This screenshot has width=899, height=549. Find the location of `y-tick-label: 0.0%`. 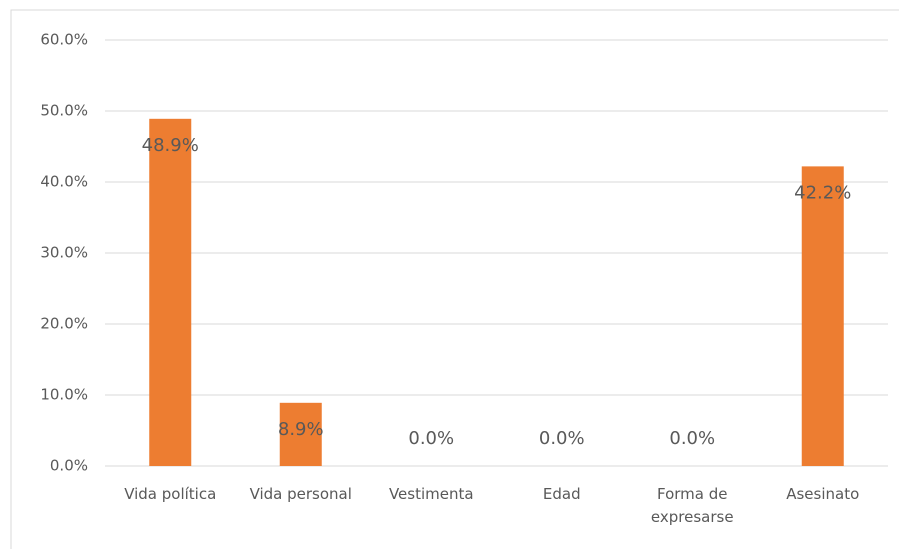

y-tick-label: 0.0% is located at coordinates (69, 466).